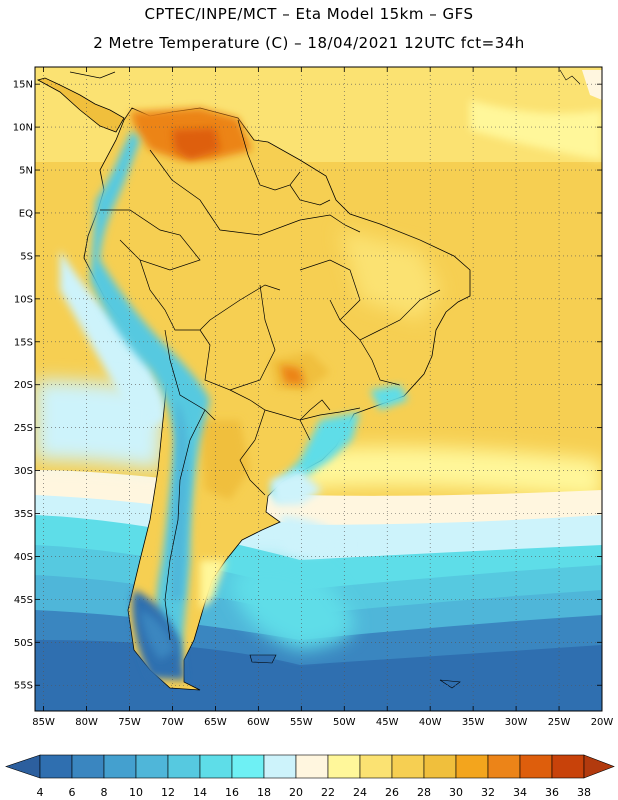 Image resolution: width=618 pixels, height=800 pixels. Describe the element at coordinates (360, 792) in the screenshot. I see `colorbar-tick-label: 24` at that location.